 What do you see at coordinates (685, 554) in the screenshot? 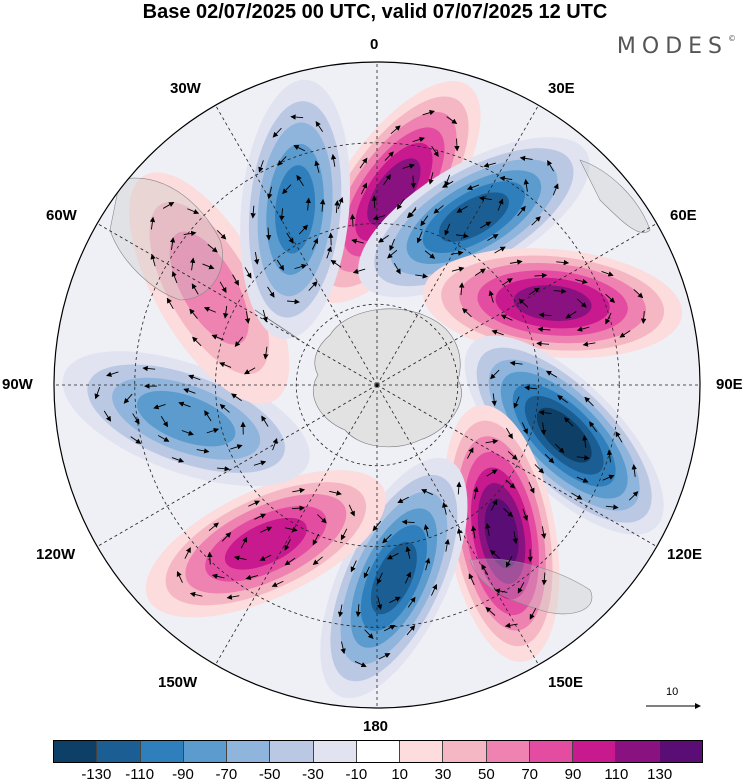
I see `label-120e: 120E` at bounding box center [685, 554].